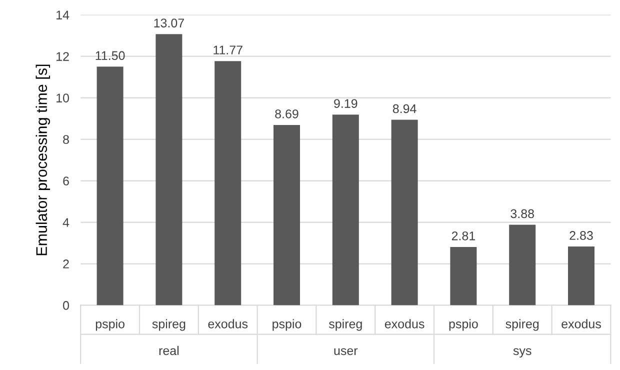 The width and height of the screenshot is (620, 370). Describe the element at coordinates (62, 98) in the screenshot. I see `y-tick-label: 10` at that location.